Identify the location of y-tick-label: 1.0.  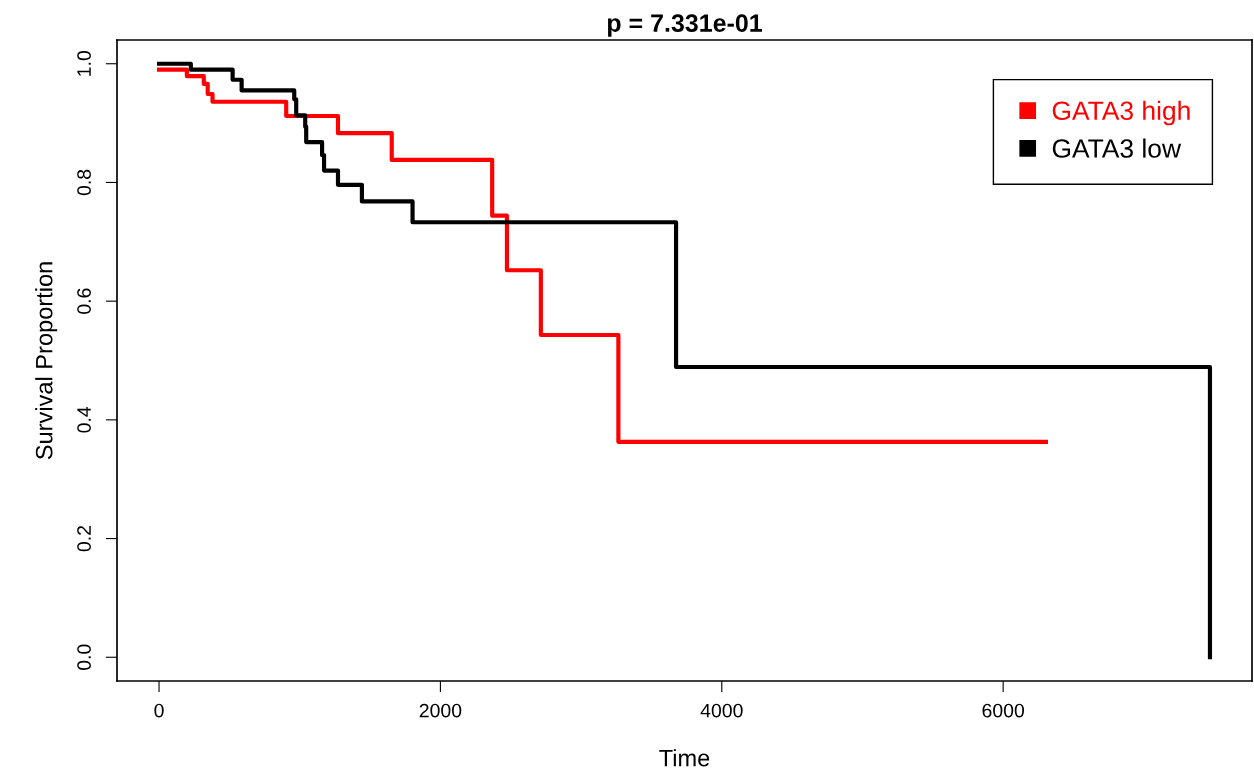
(84, 63).